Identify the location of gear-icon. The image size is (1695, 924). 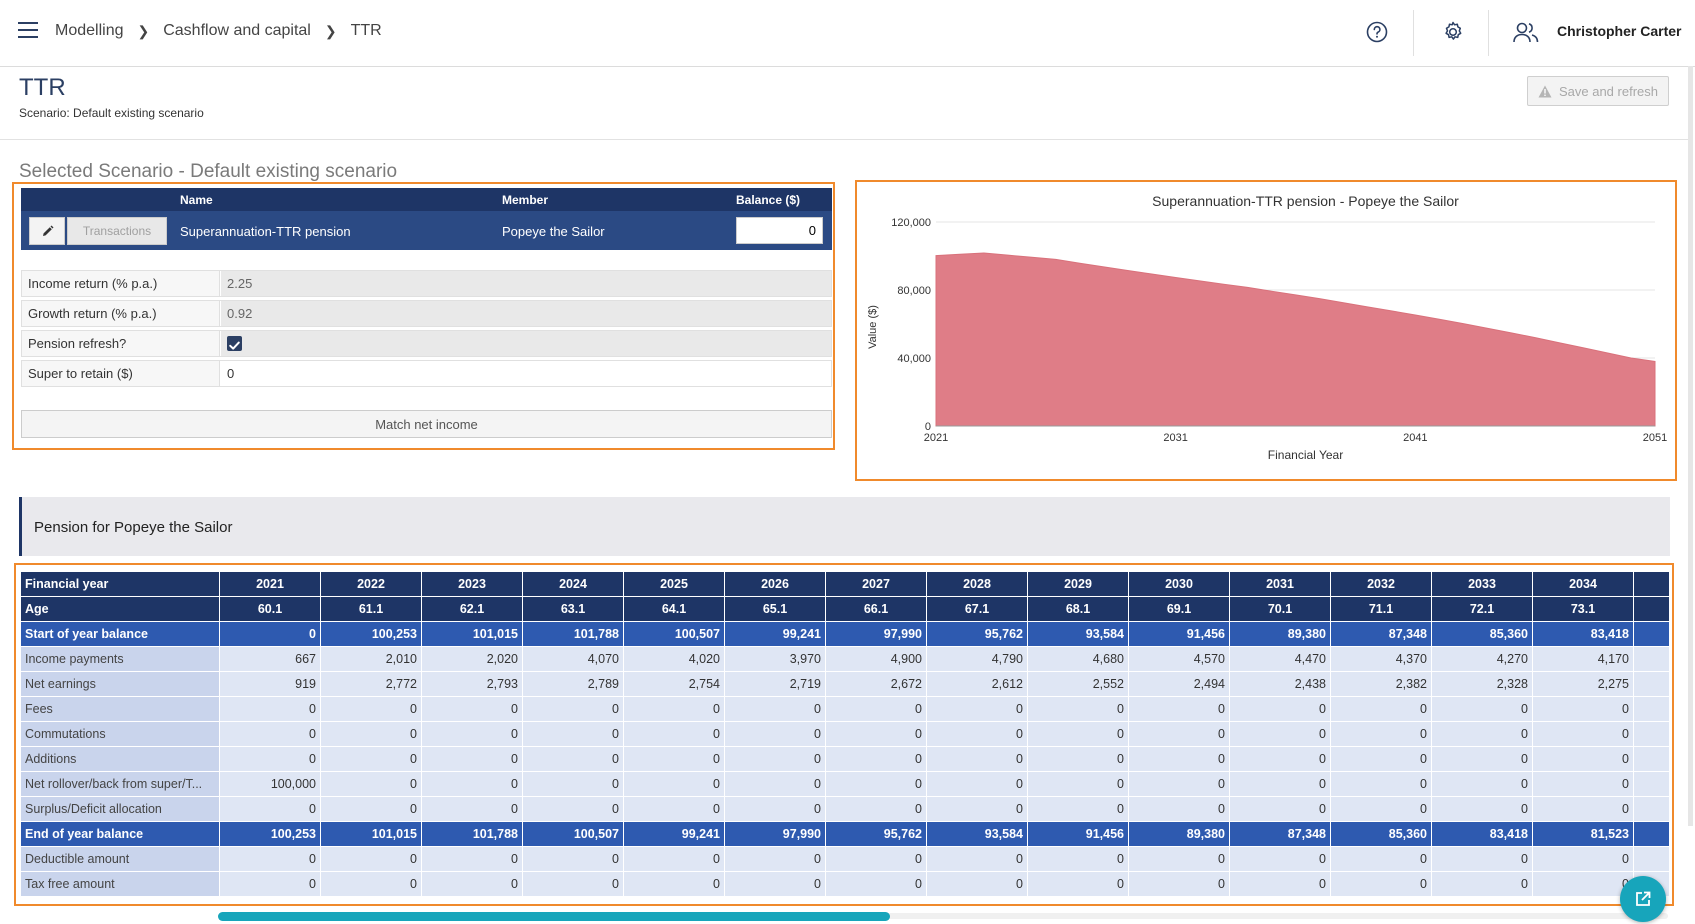
(1453, 32).